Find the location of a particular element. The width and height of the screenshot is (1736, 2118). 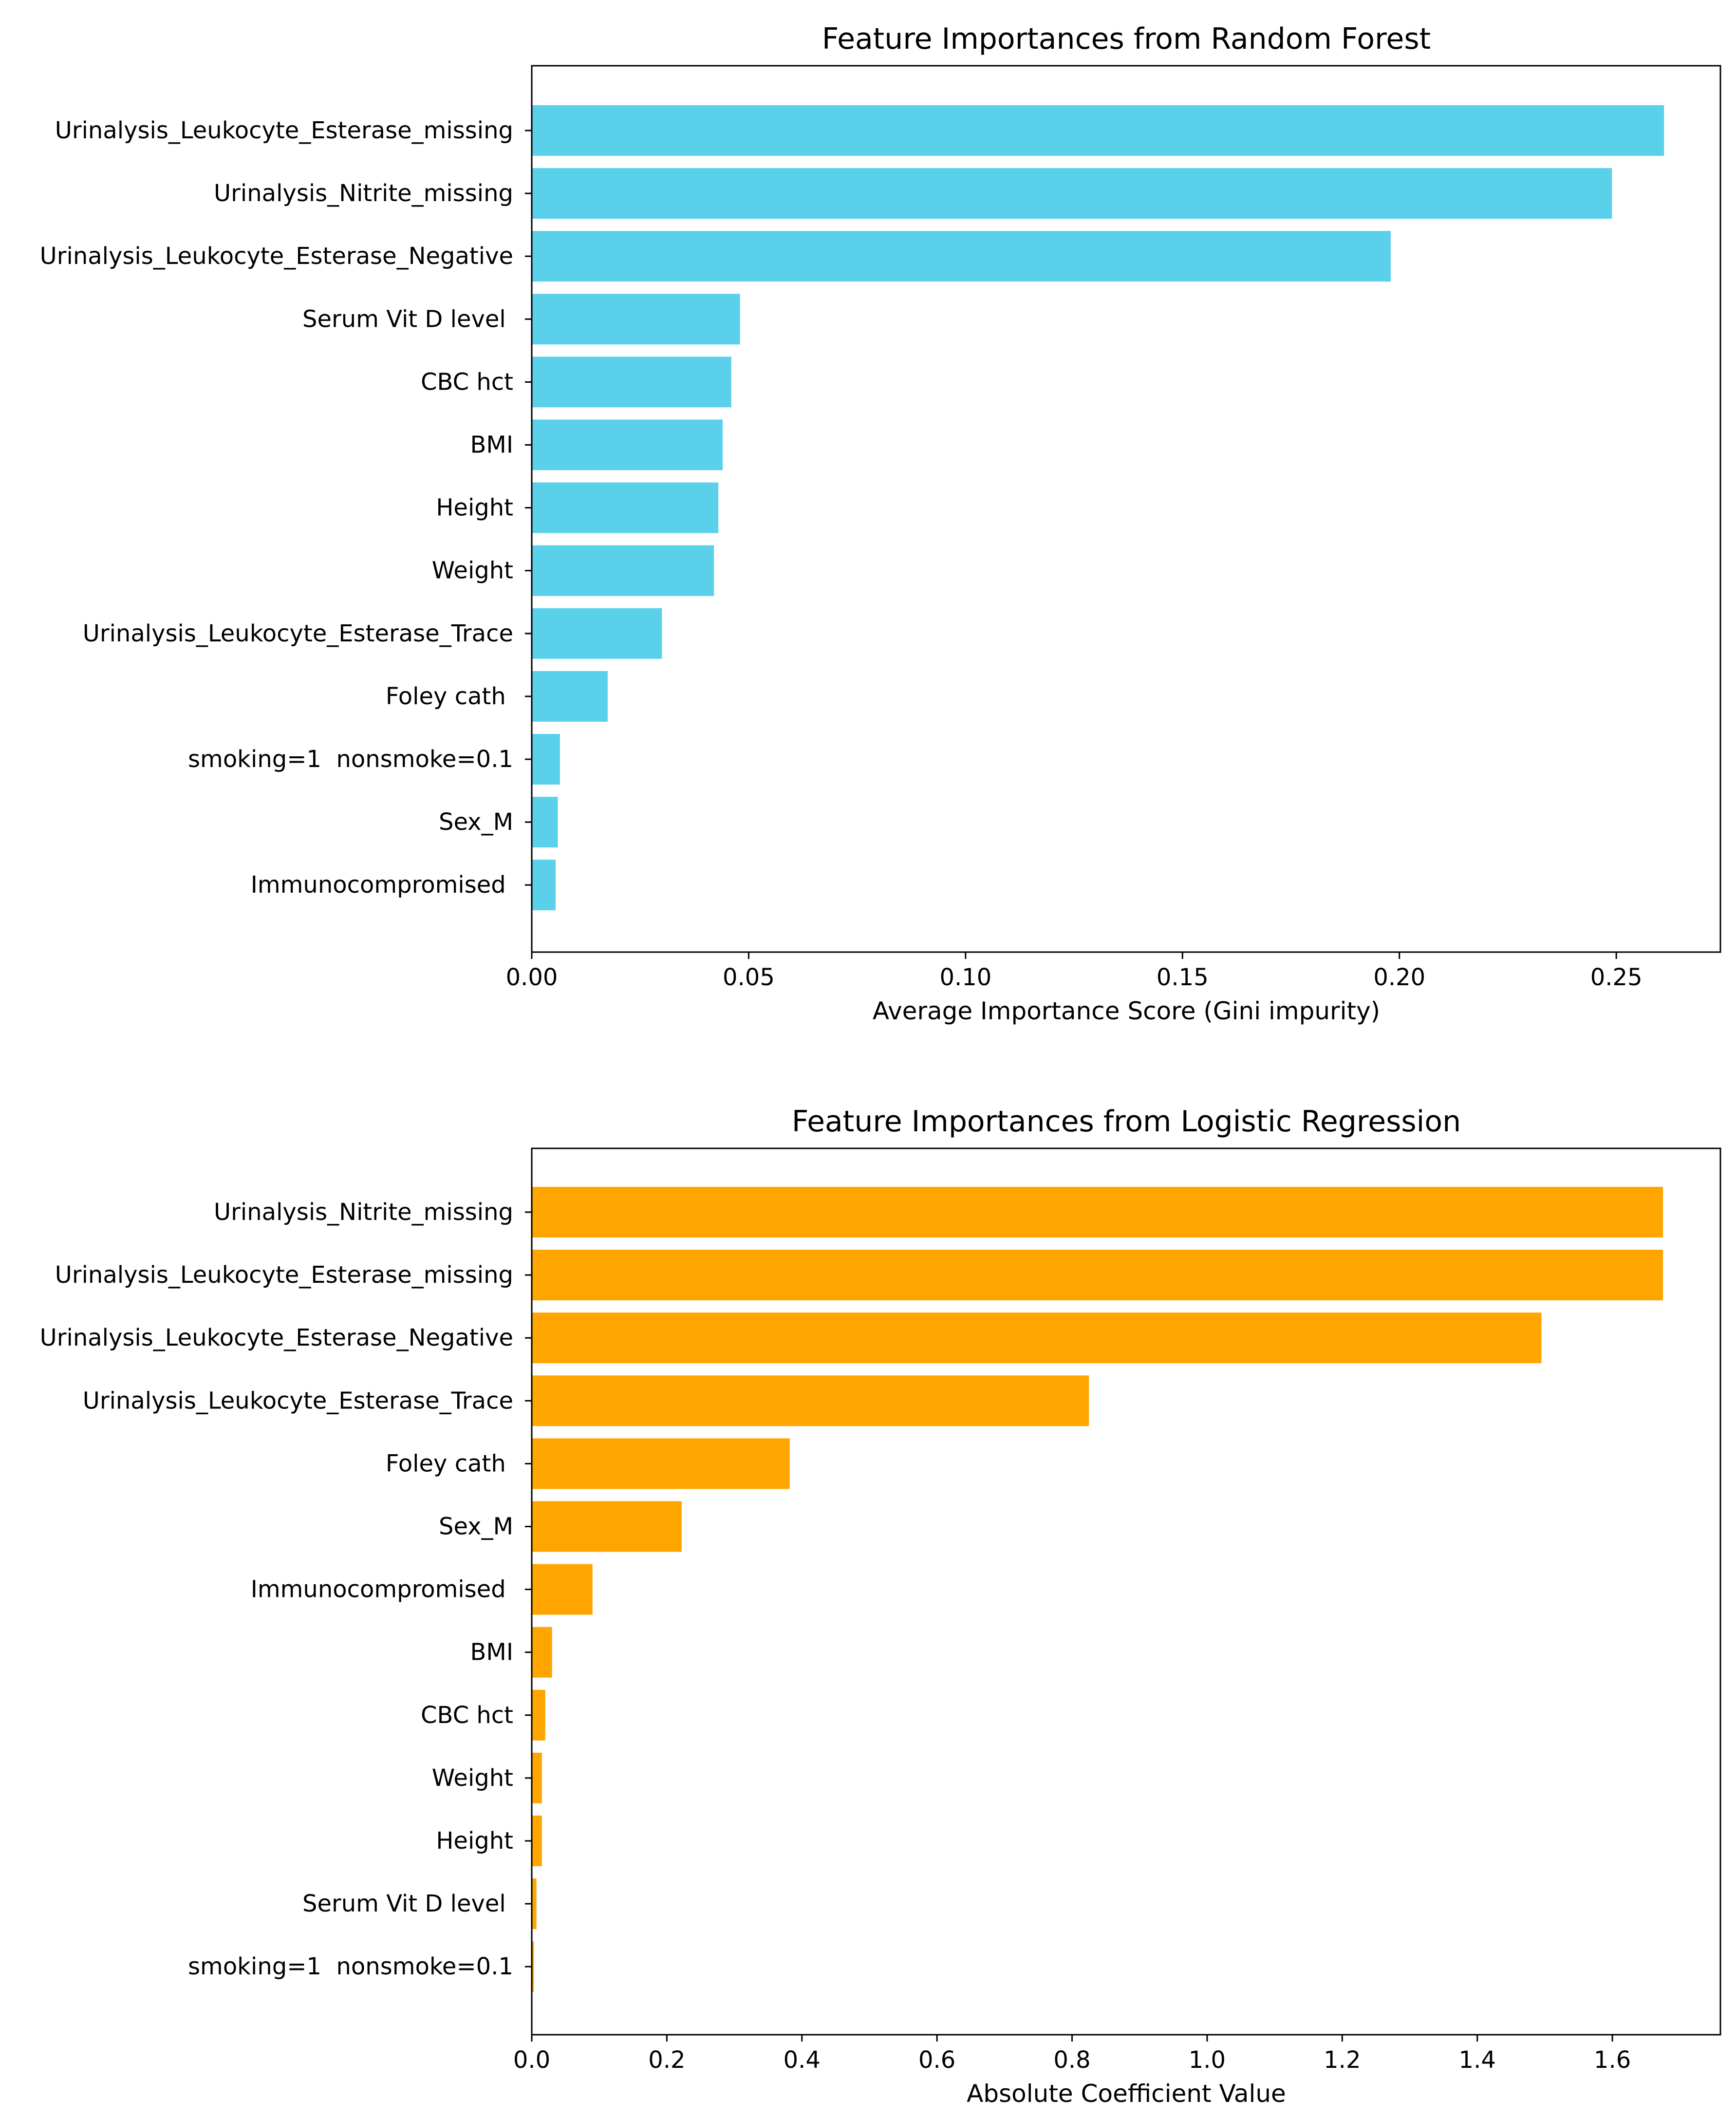

x-axis-label: Average Importance Score (Gini impurity) is located at coordinates (1126, 1011).